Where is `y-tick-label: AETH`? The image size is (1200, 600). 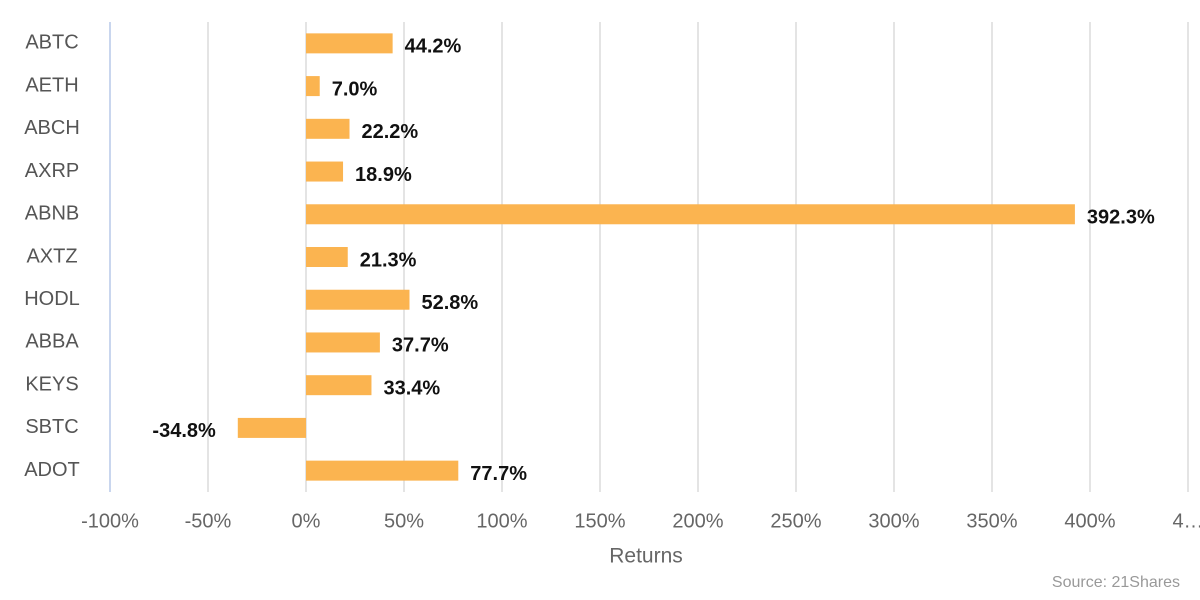 y-tick-label: AETH is located at coordinates (51, 85).